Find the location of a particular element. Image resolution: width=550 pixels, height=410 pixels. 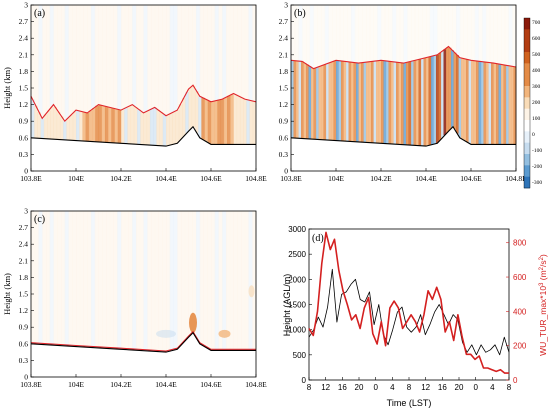

colorbar-frame is located at coordinates (527, 103).